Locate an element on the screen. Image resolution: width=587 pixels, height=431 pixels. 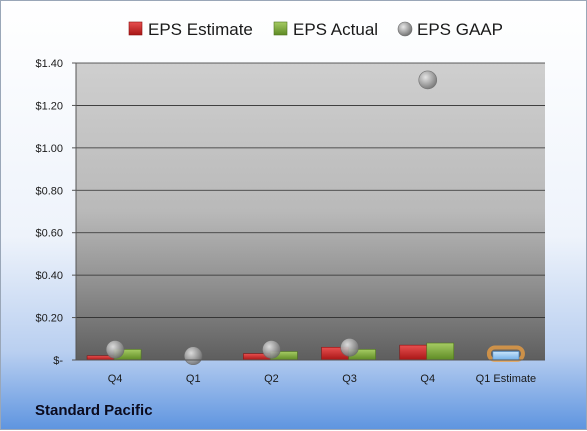
legend-label: EPS Estimate is located at coordinates (200, 29).